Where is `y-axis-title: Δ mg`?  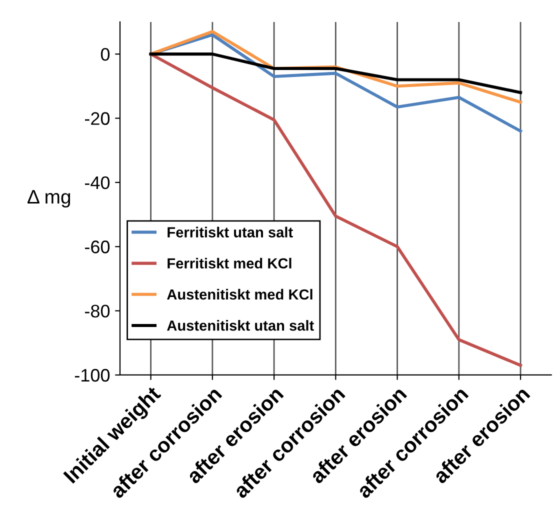 y-axis-title: Δ mg is located at coordinates (49, 199).